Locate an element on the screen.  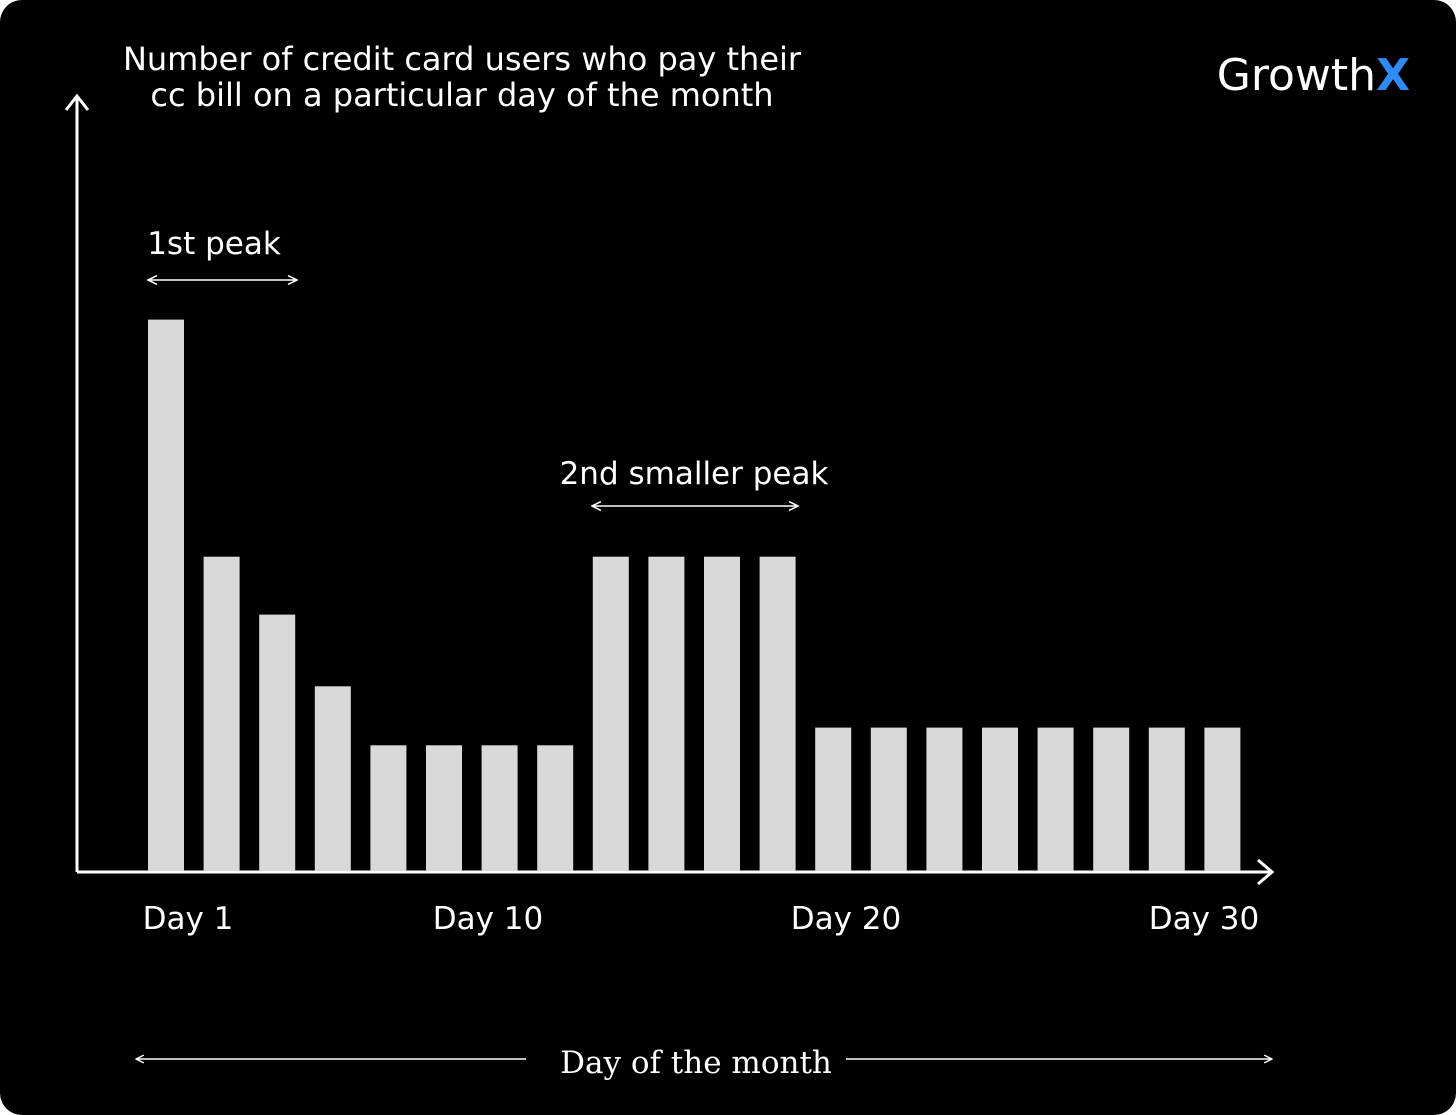
chart-title-line-2: cc bill on a particular day of the month is located at coordinates (461, 95).